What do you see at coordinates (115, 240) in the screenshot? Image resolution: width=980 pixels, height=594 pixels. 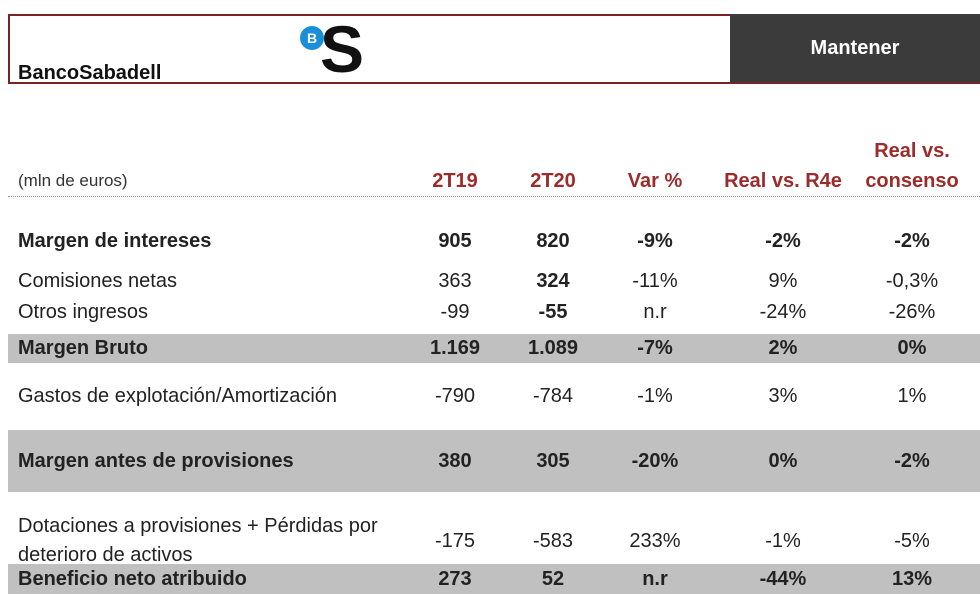 I see `row-label: Margen de intereses` at bounding box center [115, 240].